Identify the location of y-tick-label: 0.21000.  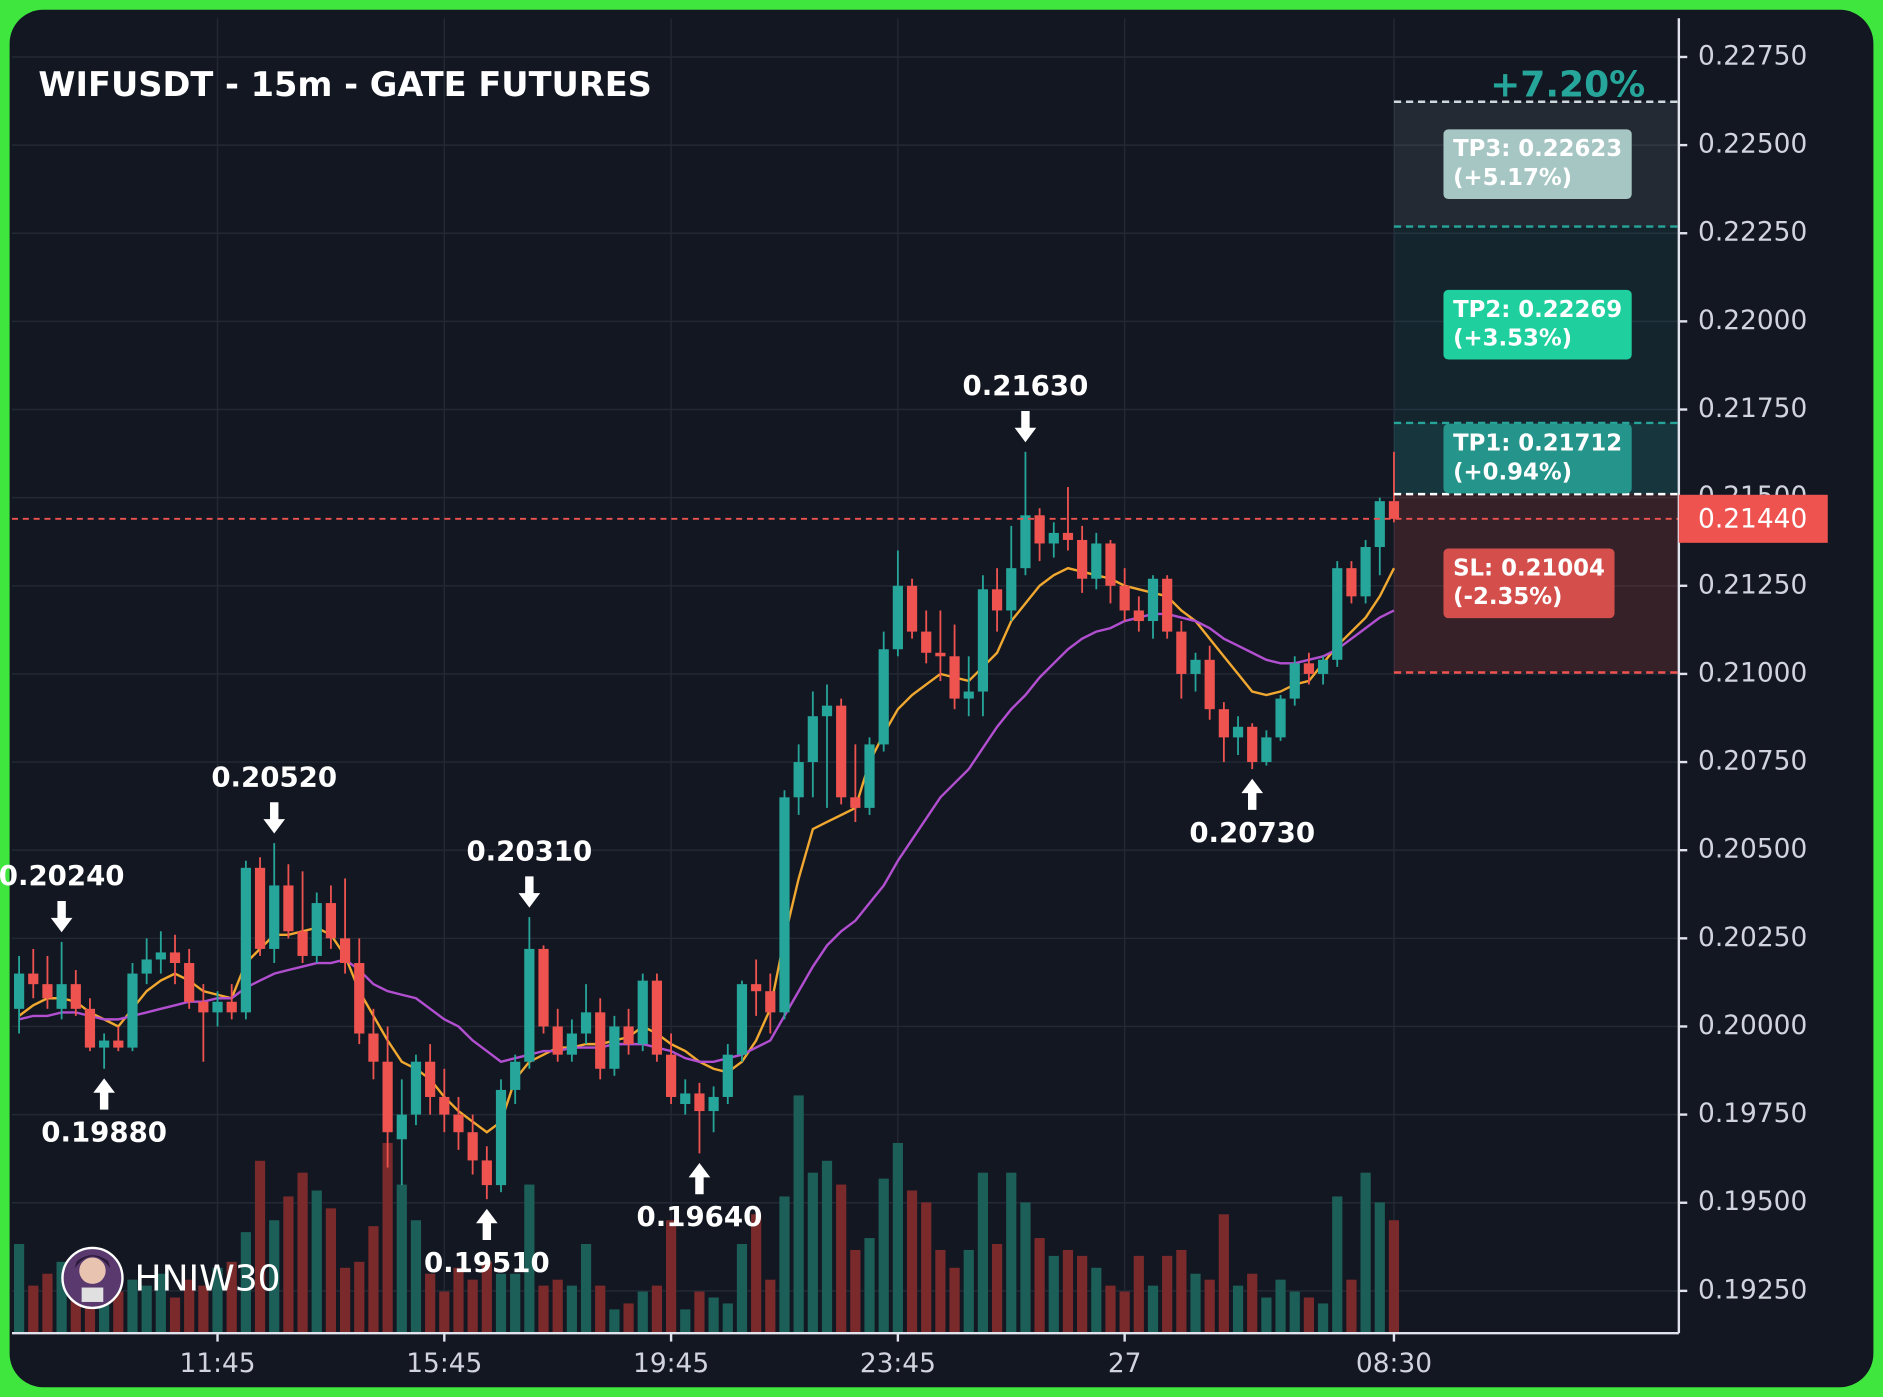
(1752, 672).